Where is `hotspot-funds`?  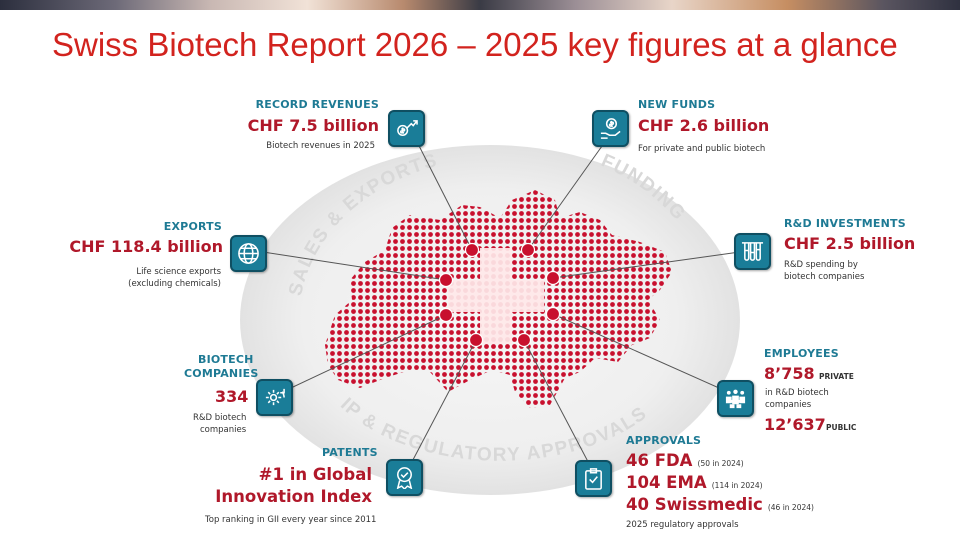
hotspot-funds is located at coordinates (528, 250).